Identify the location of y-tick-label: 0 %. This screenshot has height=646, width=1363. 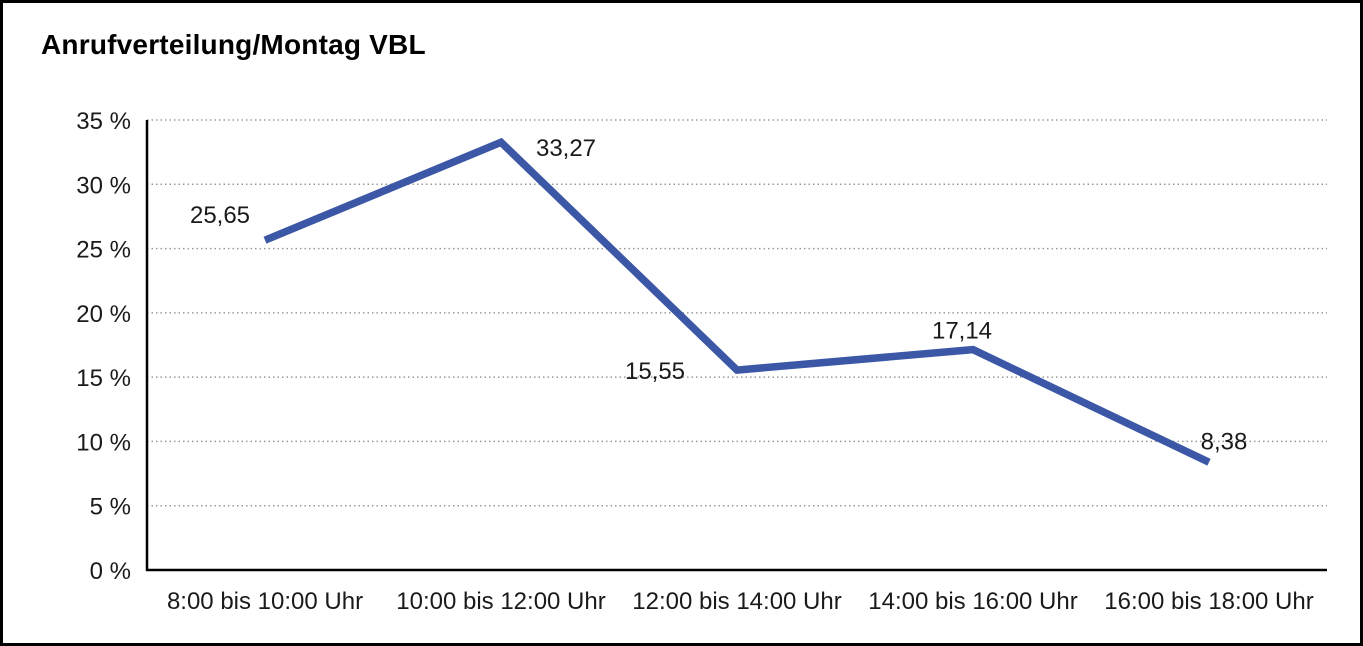
(110, 571).